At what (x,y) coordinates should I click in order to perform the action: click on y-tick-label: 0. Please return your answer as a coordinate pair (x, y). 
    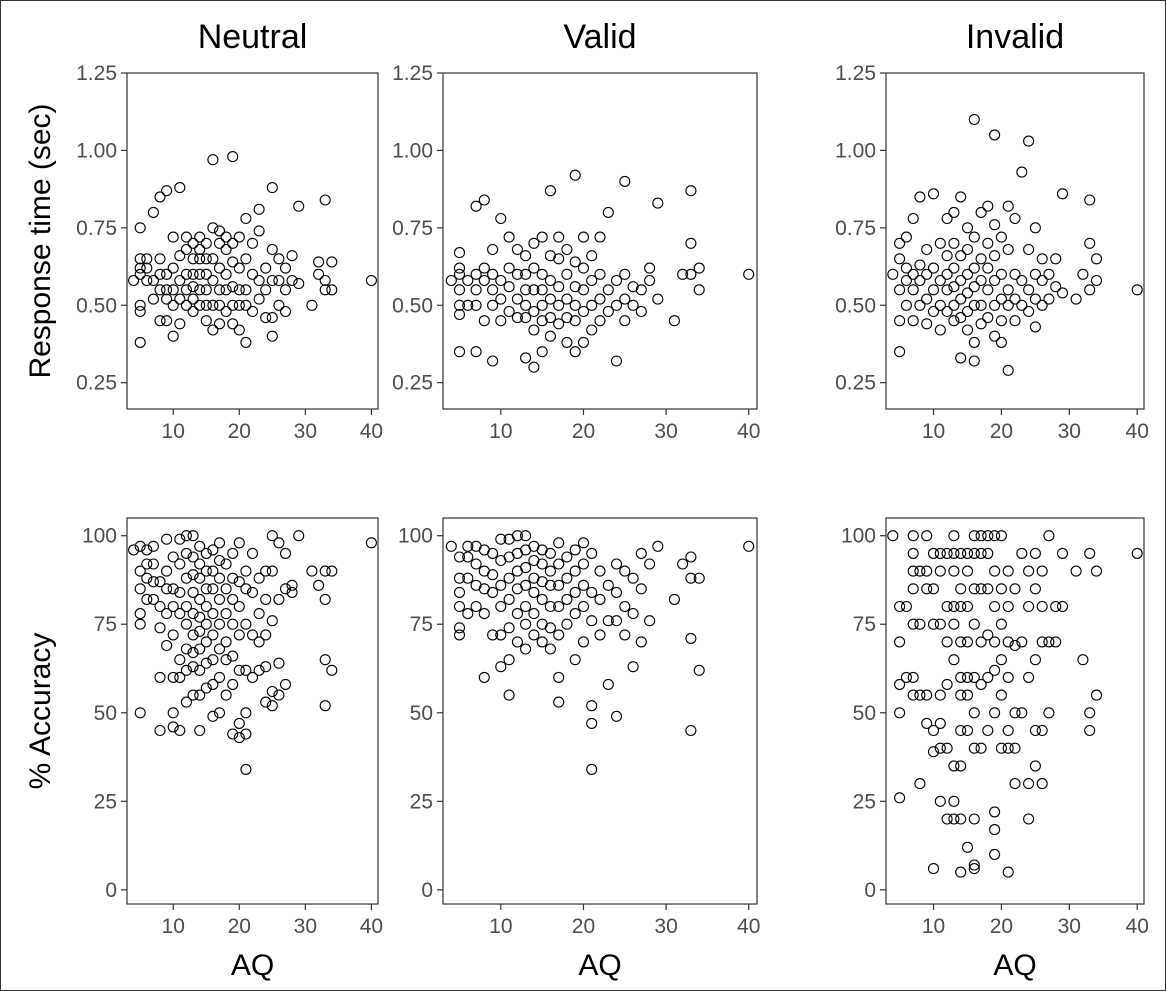
    Looking at the image, I should click on (427, 890).